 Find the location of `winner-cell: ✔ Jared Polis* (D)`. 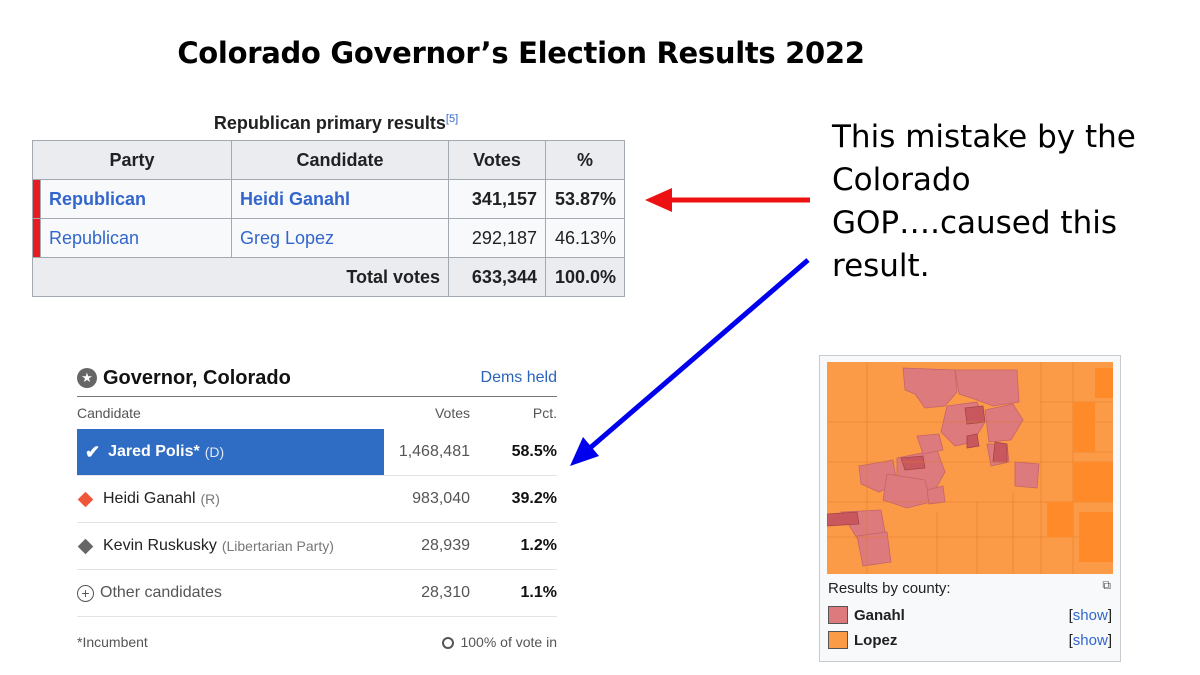

winner-cell: ✔ Jared Polis* (D) is located at coordinates (230, 452).